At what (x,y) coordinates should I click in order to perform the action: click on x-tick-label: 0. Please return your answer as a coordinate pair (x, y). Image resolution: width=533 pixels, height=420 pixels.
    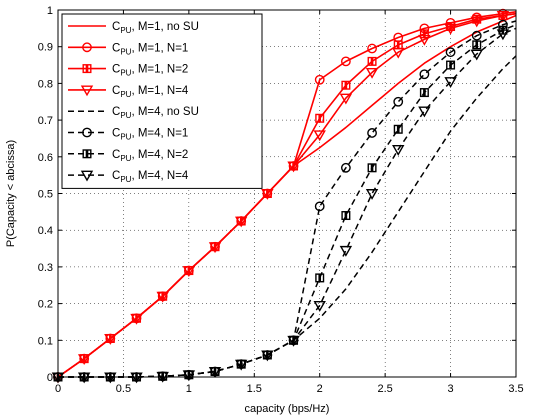
    Looking at the image, I should click on (58, 389).